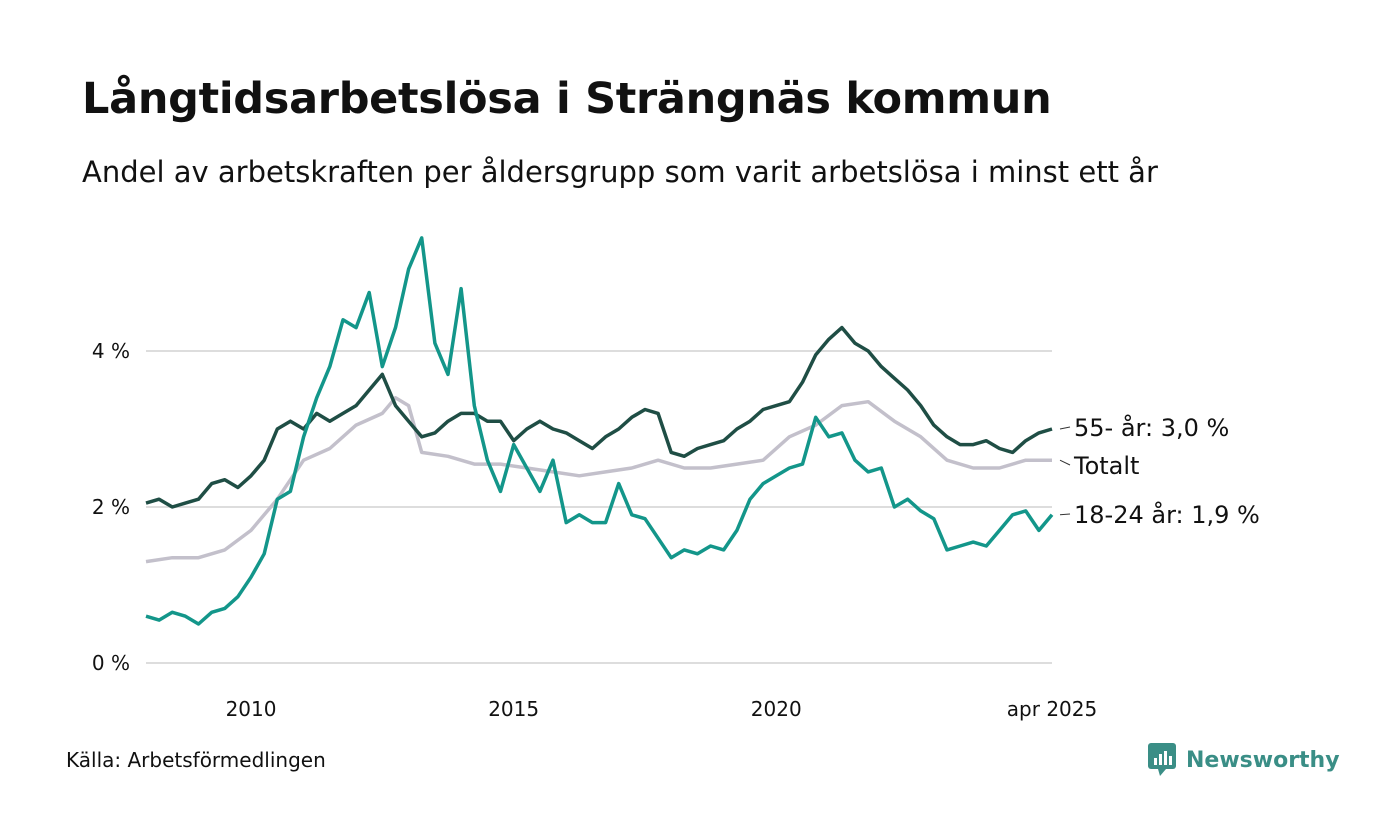  Describe the element at coordinates (662, 709) in the screenshot. I see `x-axis-tick-labels: 2010 2015 2020 apr 2025` at that location.